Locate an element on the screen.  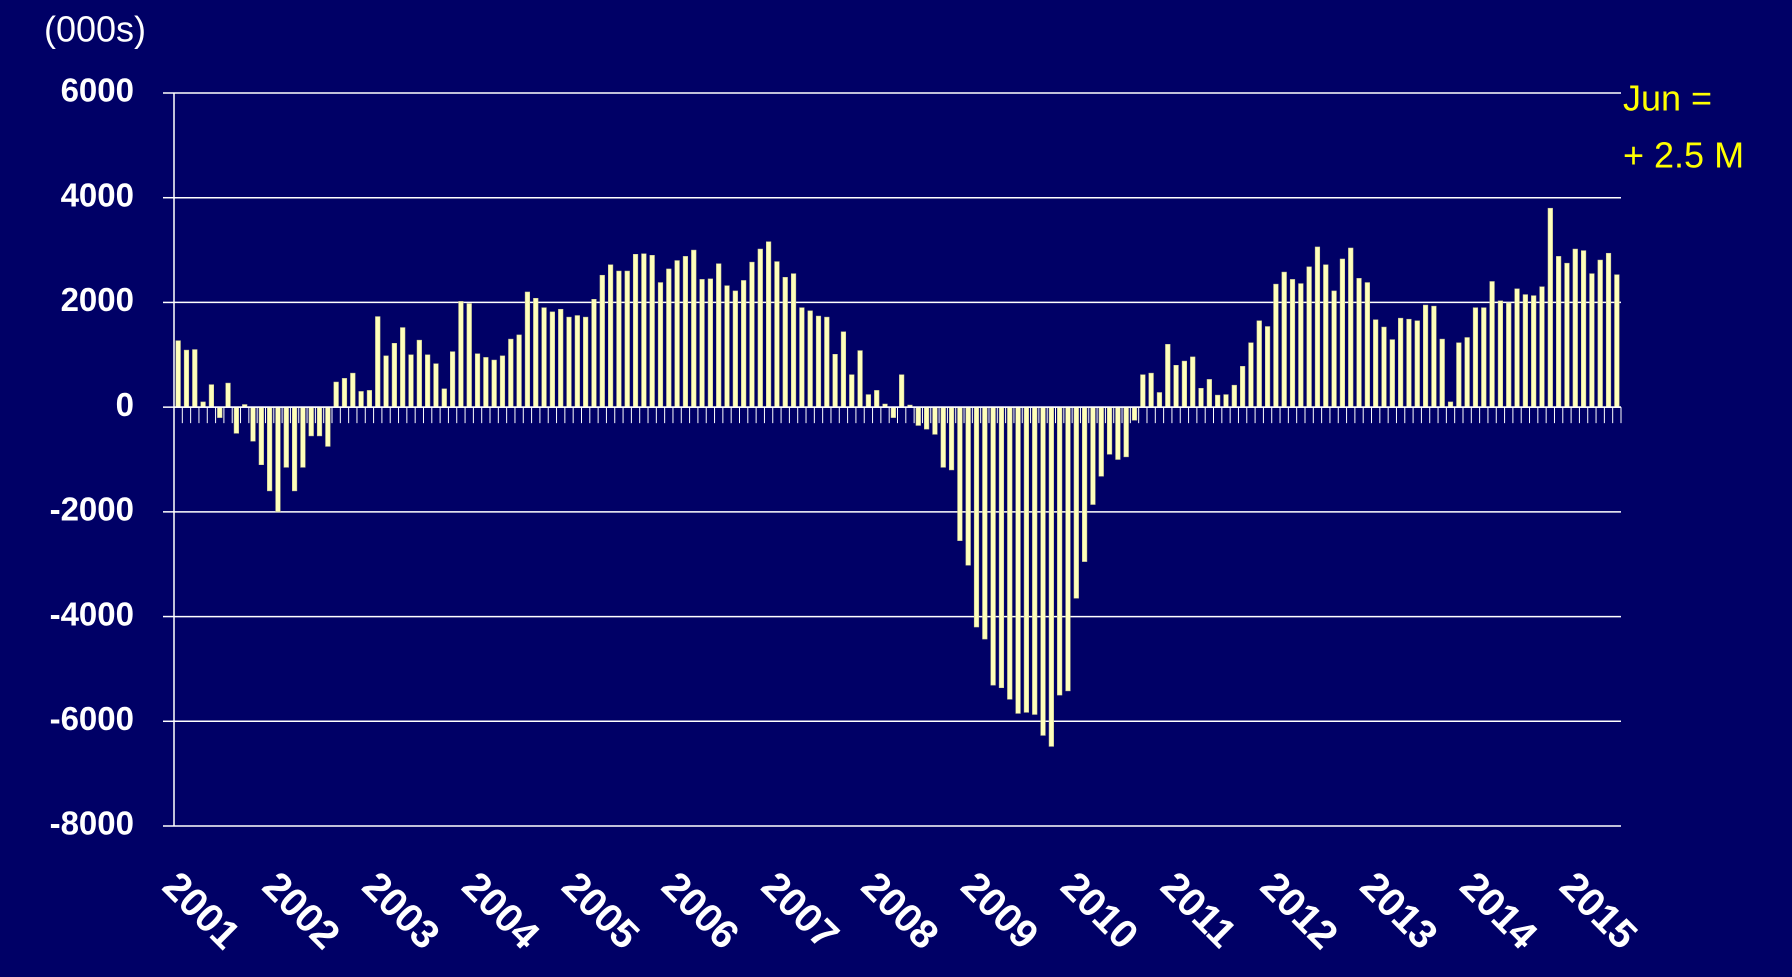
y-tick-label: 4000 is located at coordinates (97, 194).